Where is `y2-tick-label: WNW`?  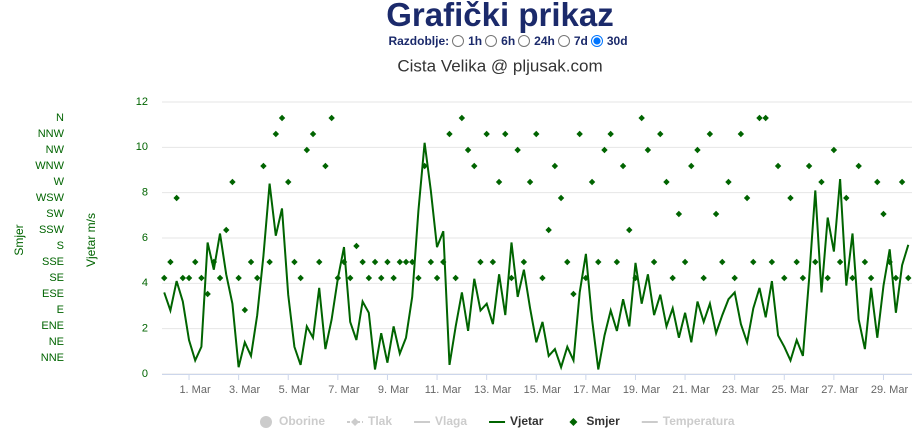 y2-tick-label: WNW is located at coordinates (49, 166).